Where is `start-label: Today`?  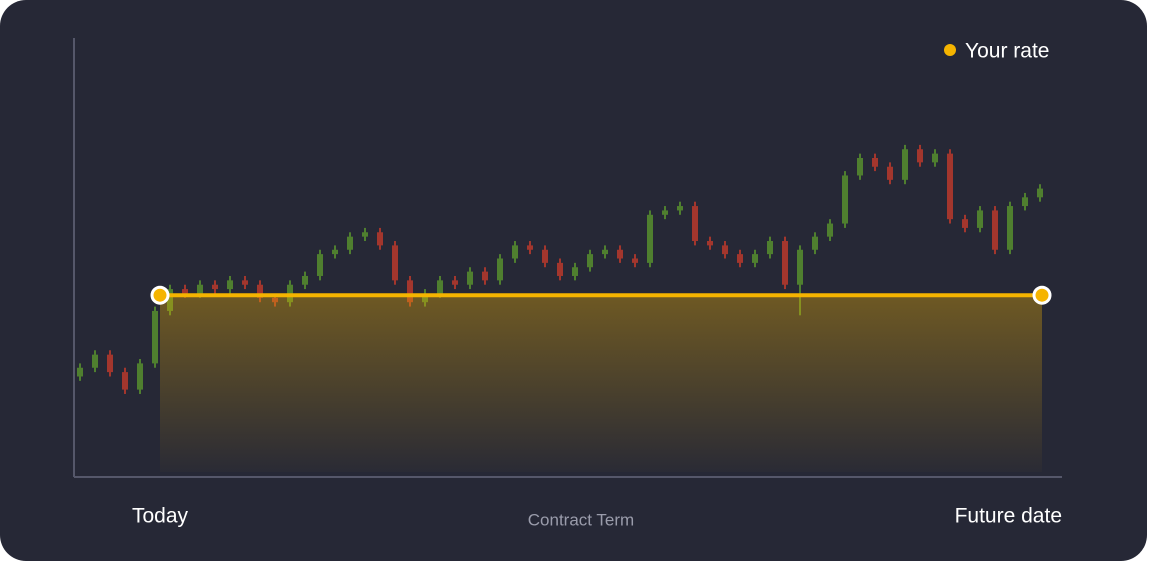 start-label: Today is located at coordinates (160, 516).